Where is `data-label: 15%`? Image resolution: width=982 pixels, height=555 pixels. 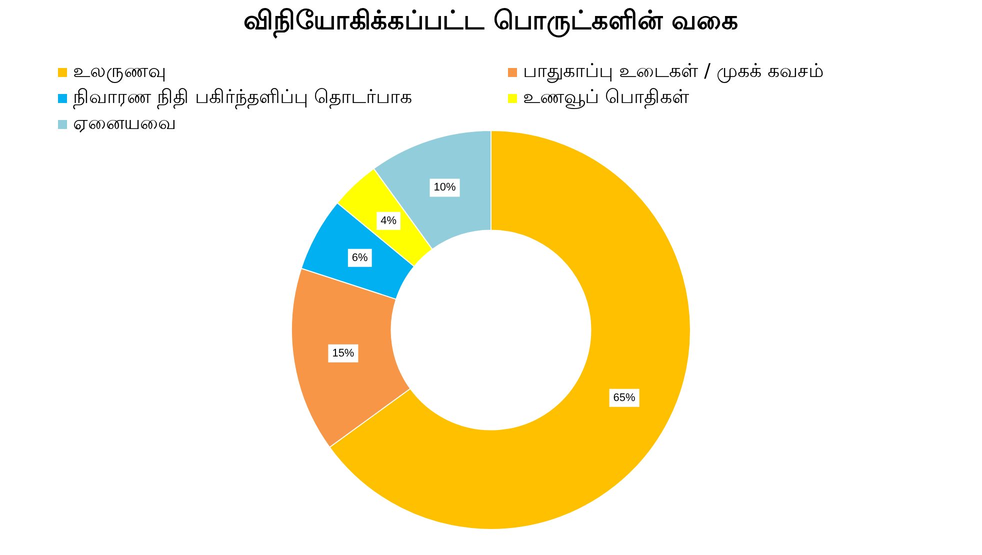
data-label: 15% is located at coordinates (343, 353).